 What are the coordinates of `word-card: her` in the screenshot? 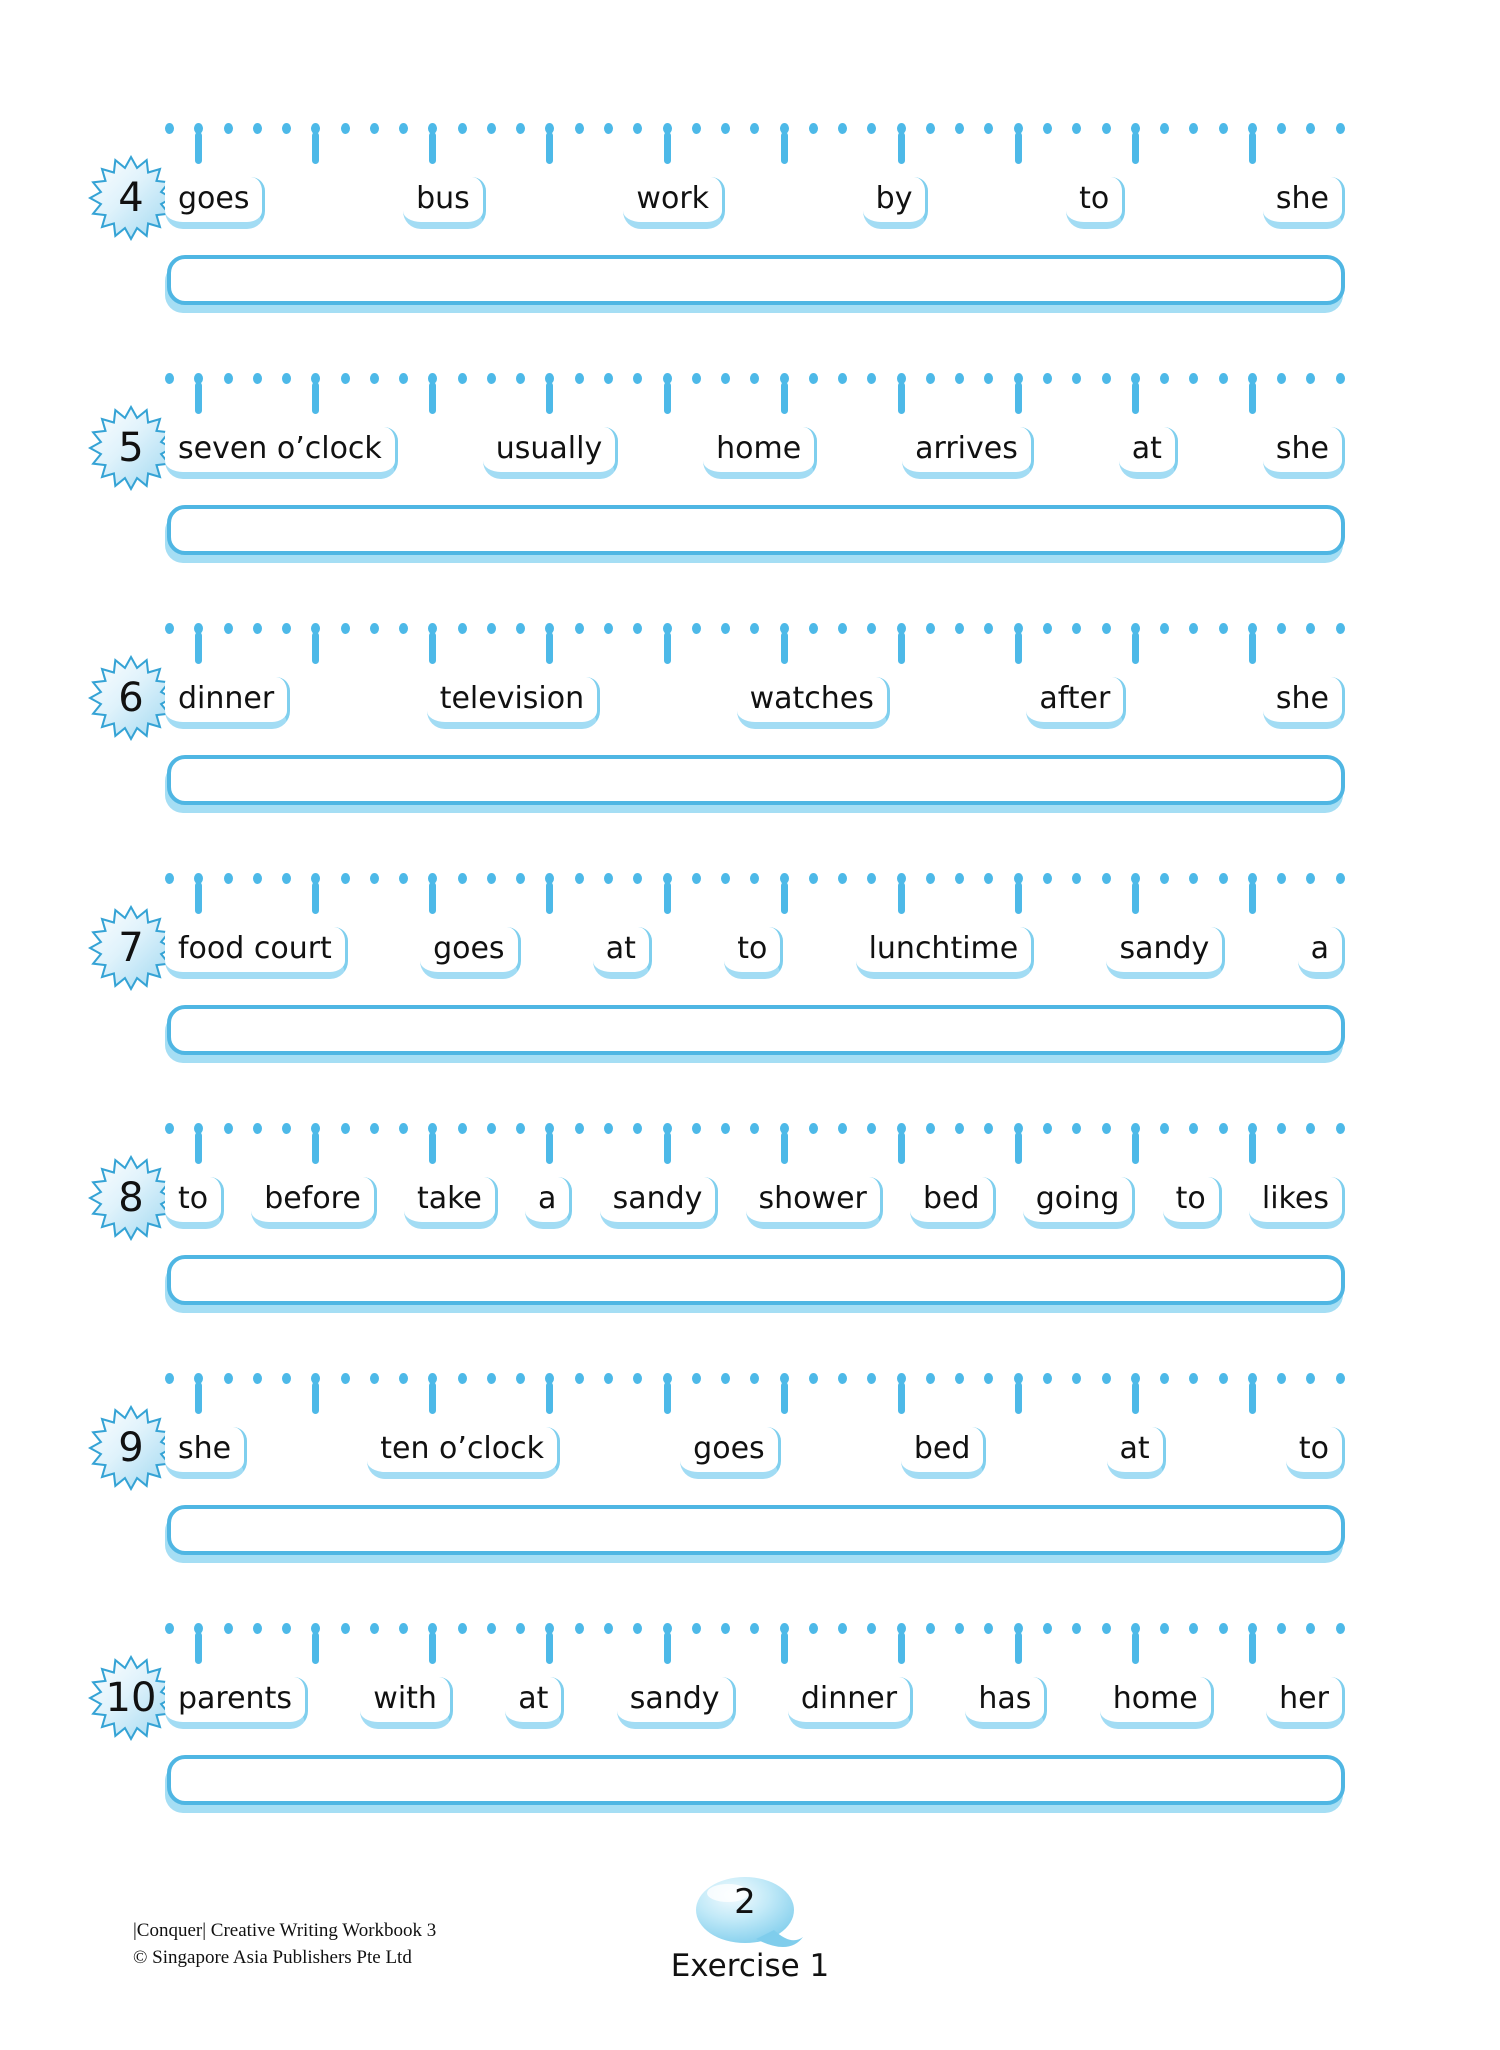 It's located at (1305, 1703).